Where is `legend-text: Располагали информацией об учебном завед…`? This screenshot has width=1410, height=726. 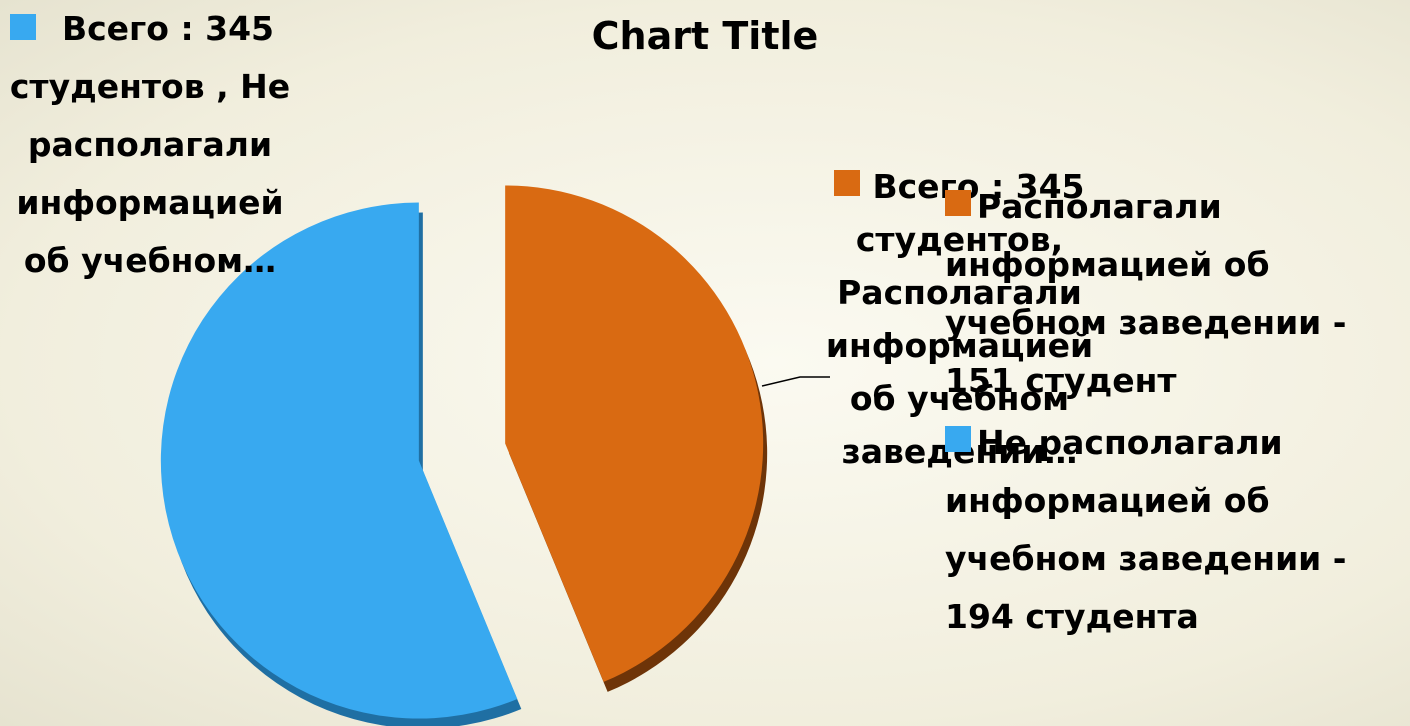
legend-text: Располагали информацией об учебном завед… is located at coordinates (1146, 293).